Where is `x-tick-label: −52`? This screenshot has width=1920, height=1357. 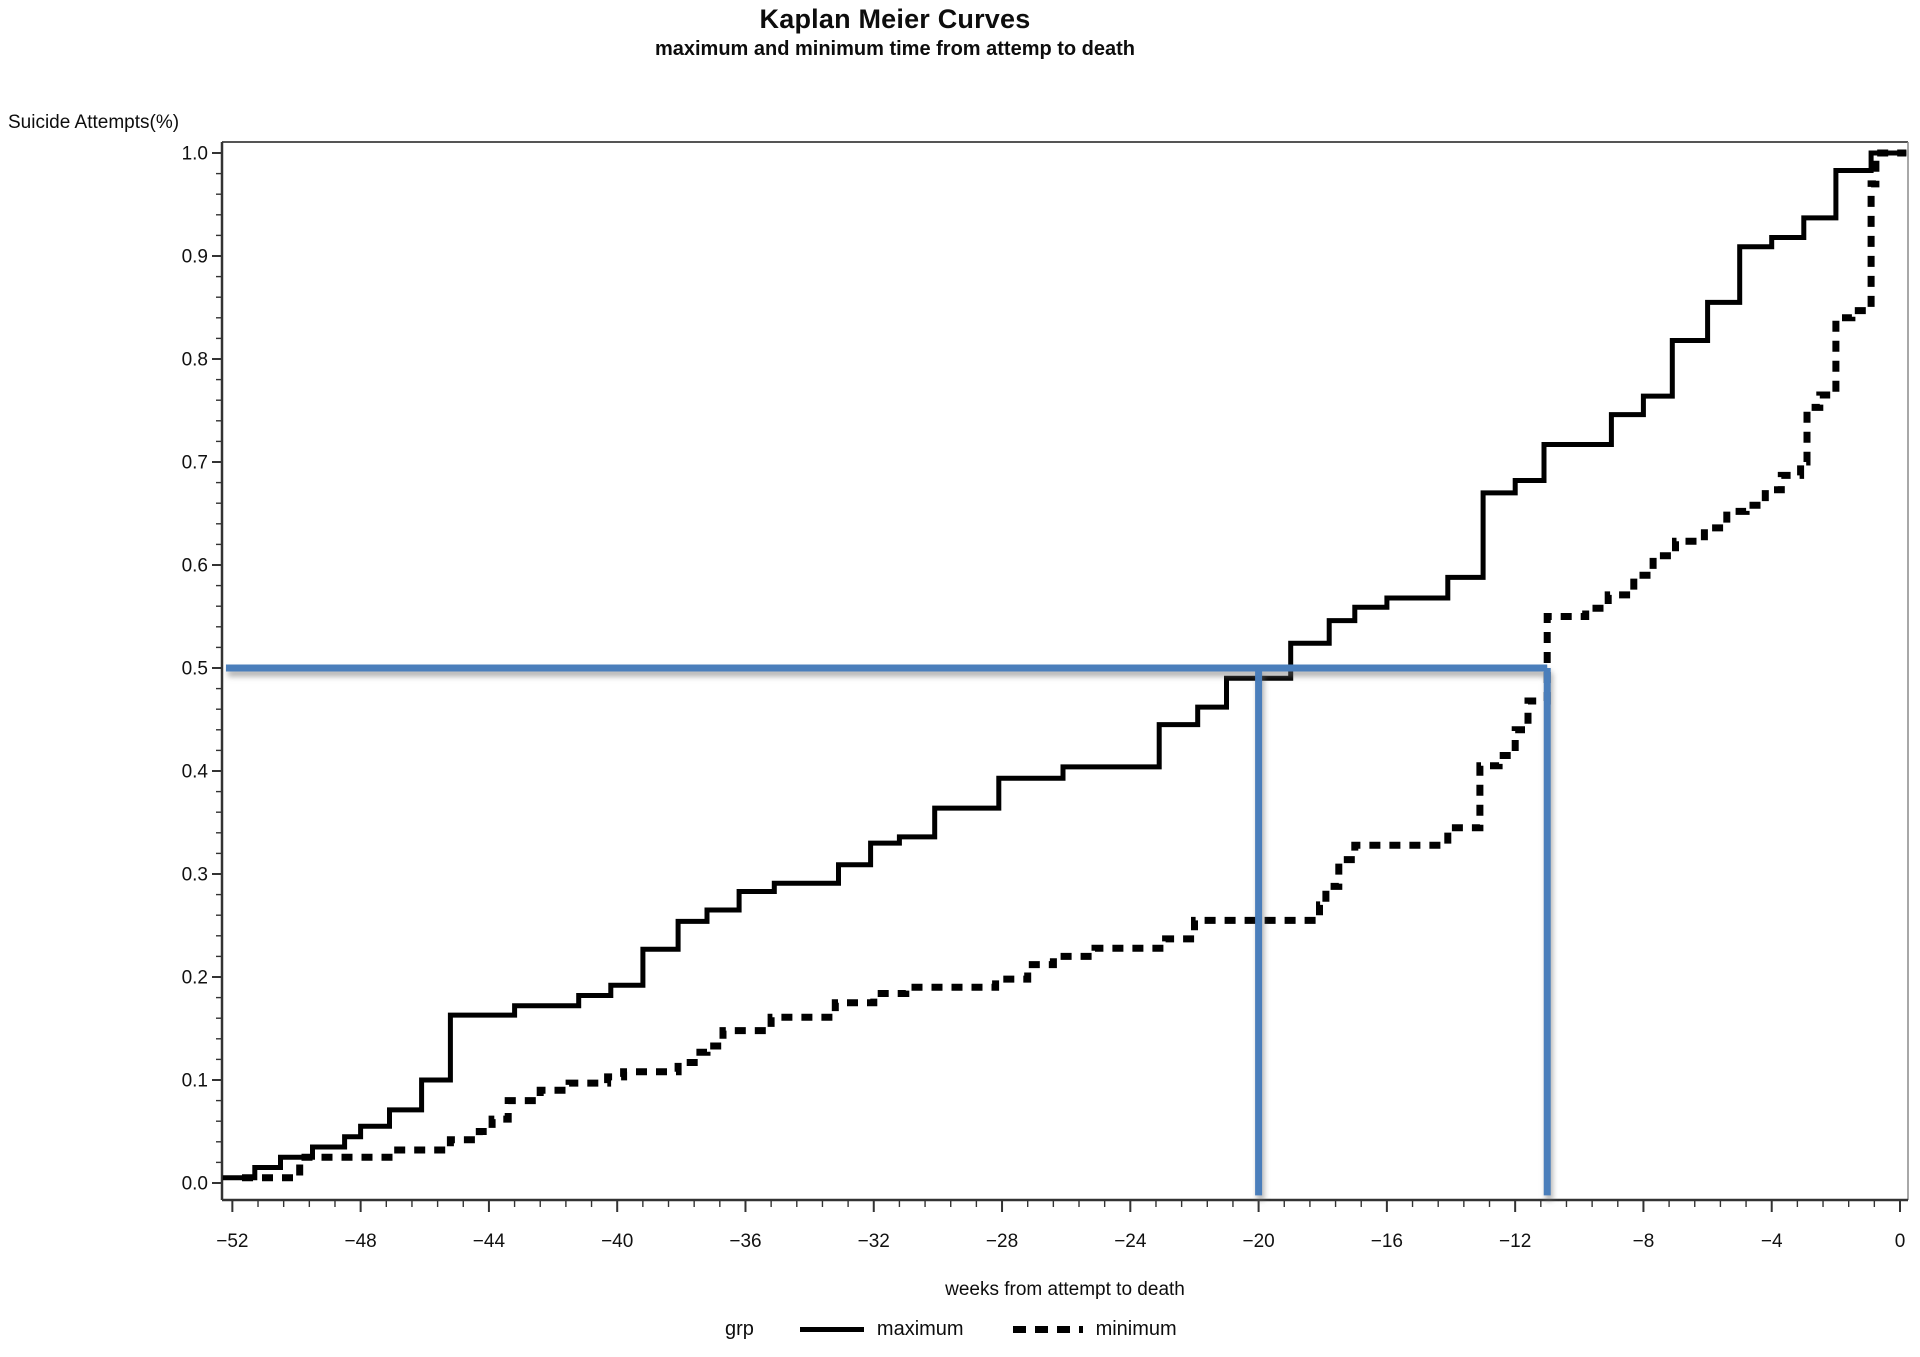
x-tick-label: −52 is located at coordinates (232, 1241).